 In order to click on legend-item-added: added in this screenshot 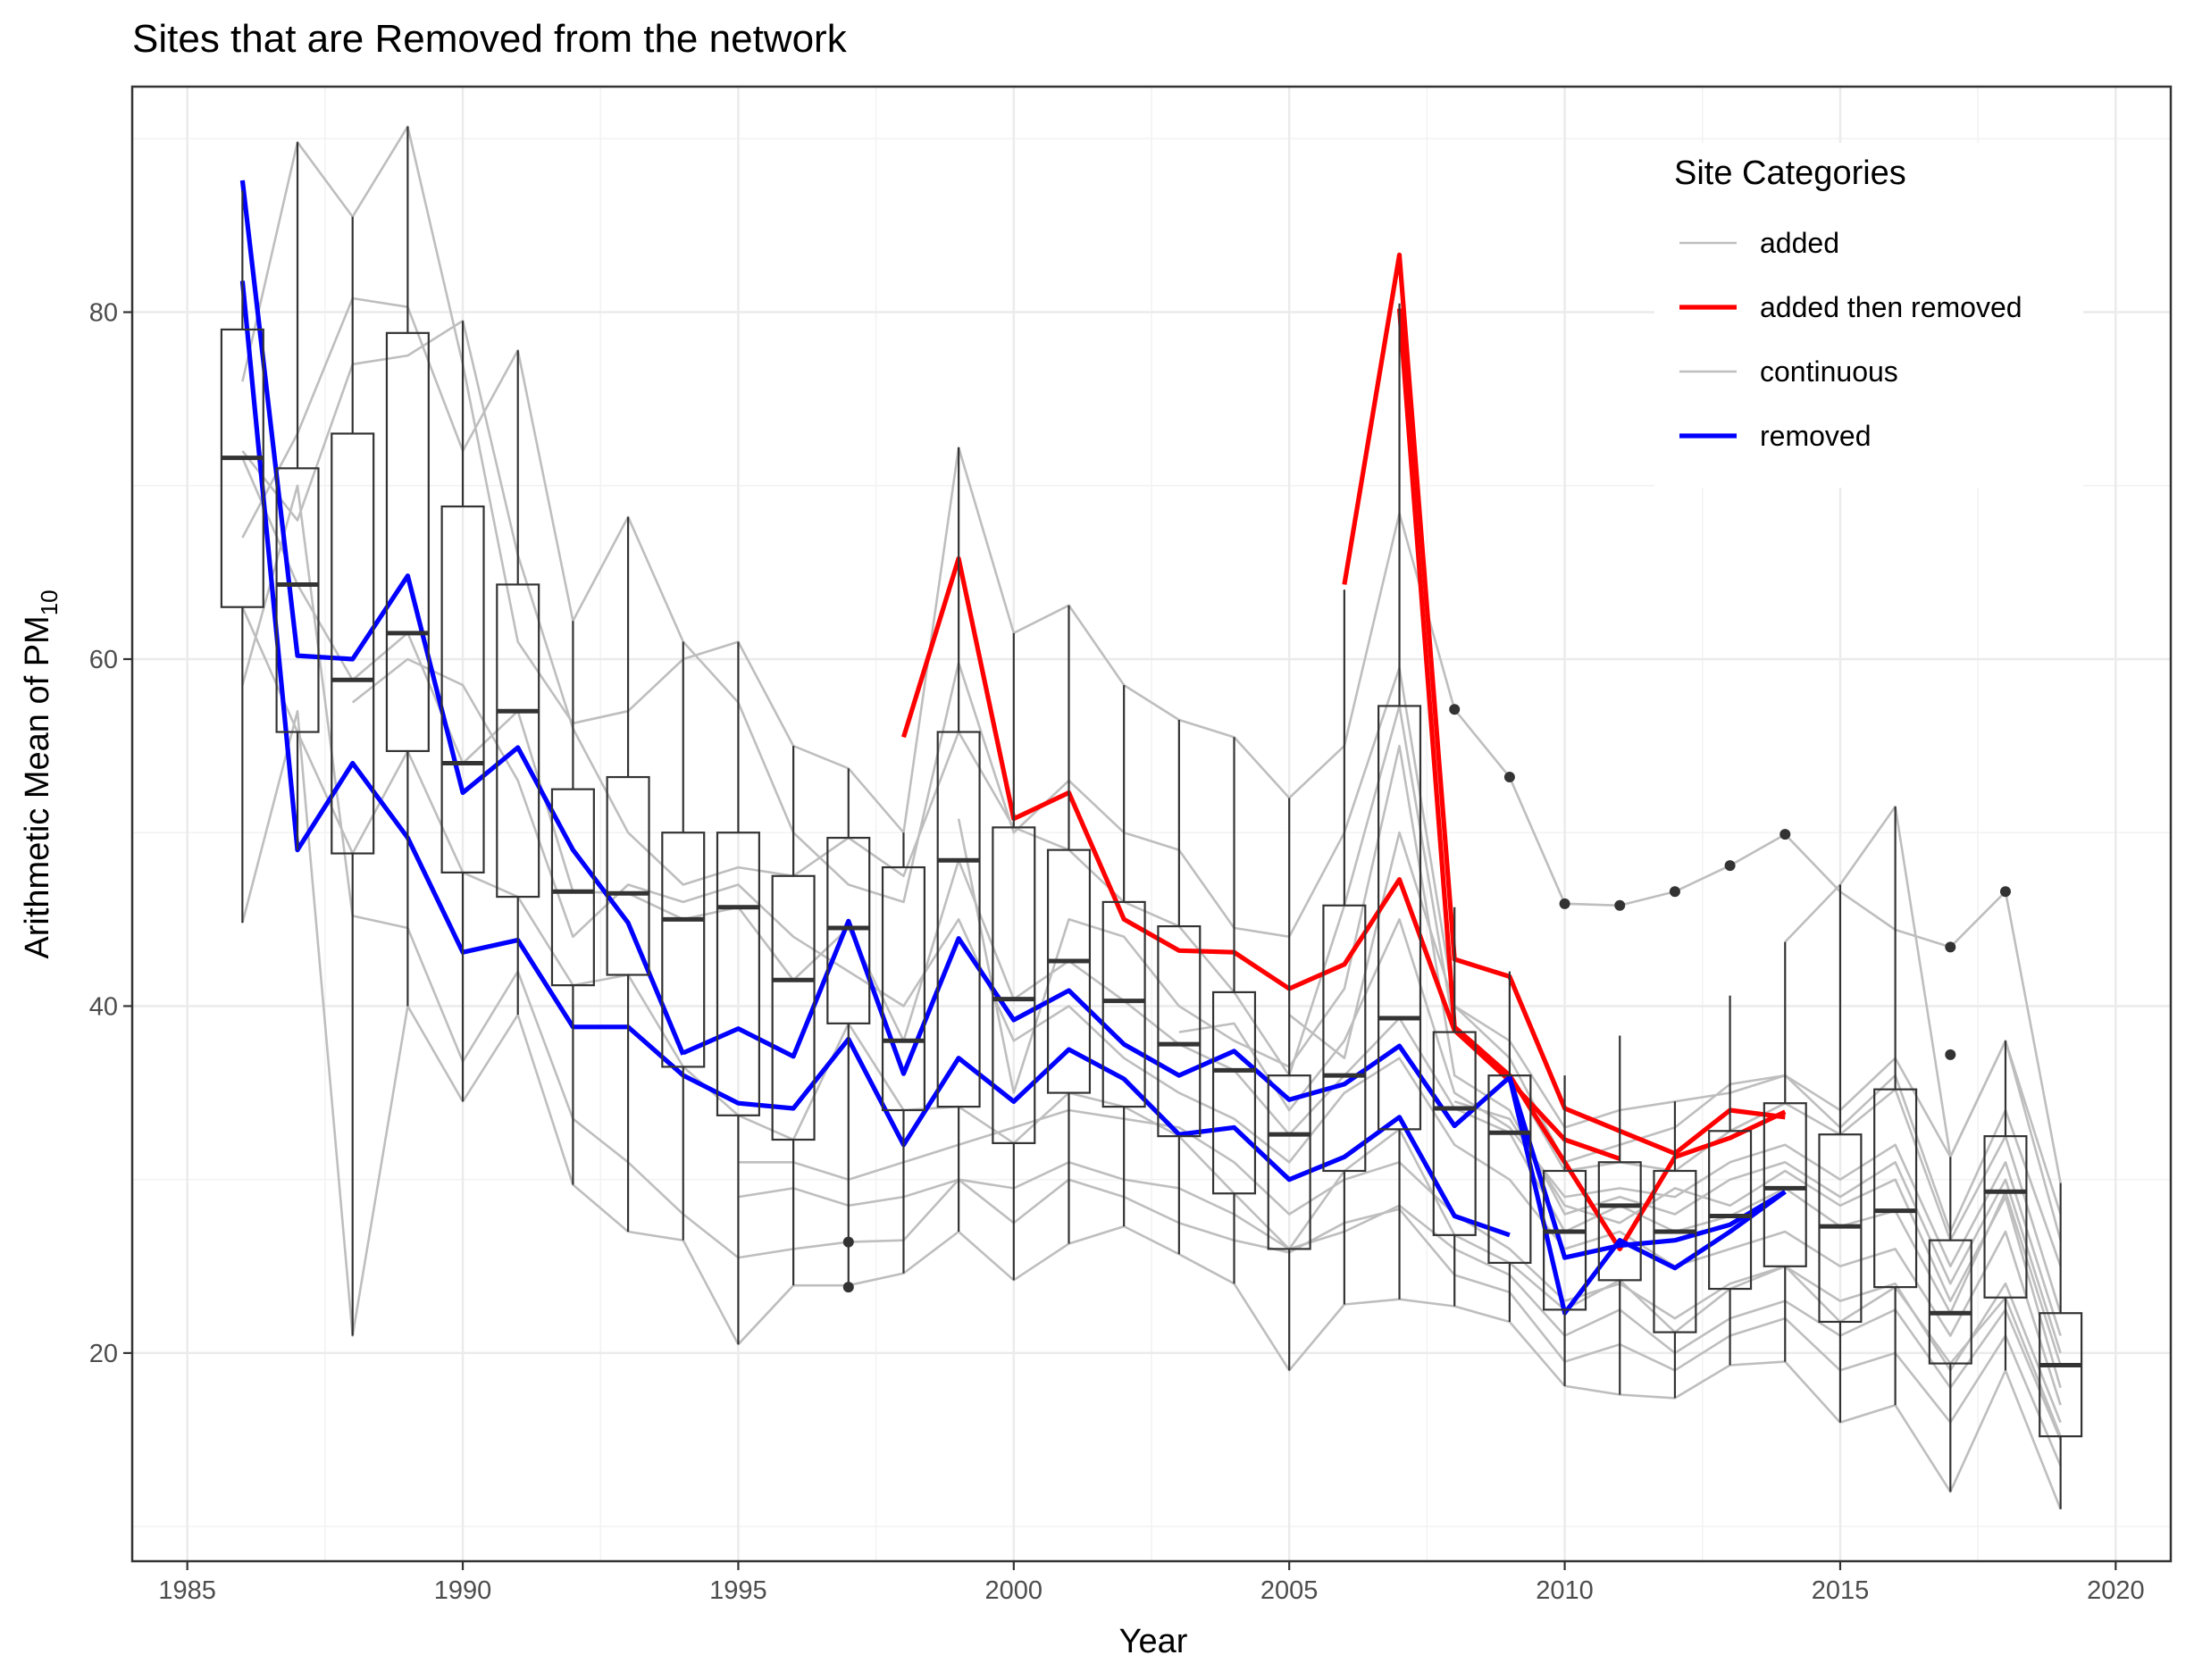, I will do `click(1759, 243)`.